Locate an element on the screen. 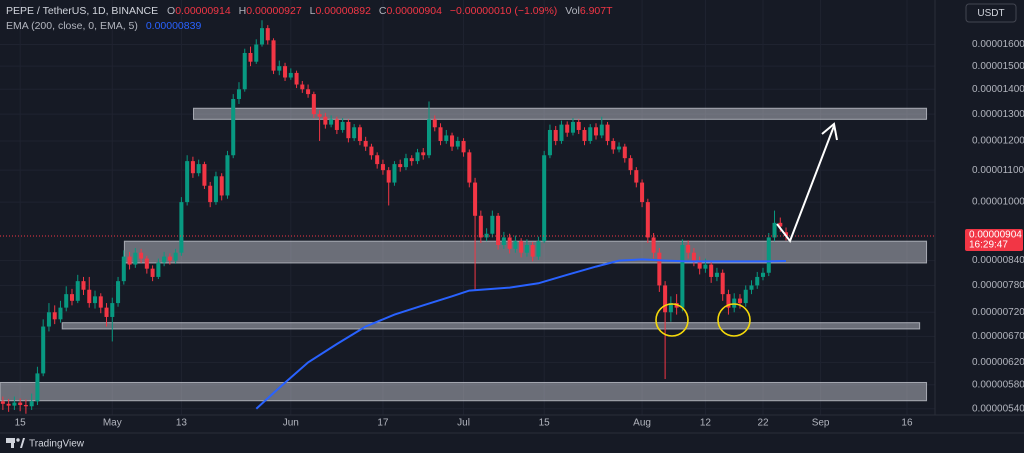  x-tick-label: 16 is located at coordinates (907, 423).